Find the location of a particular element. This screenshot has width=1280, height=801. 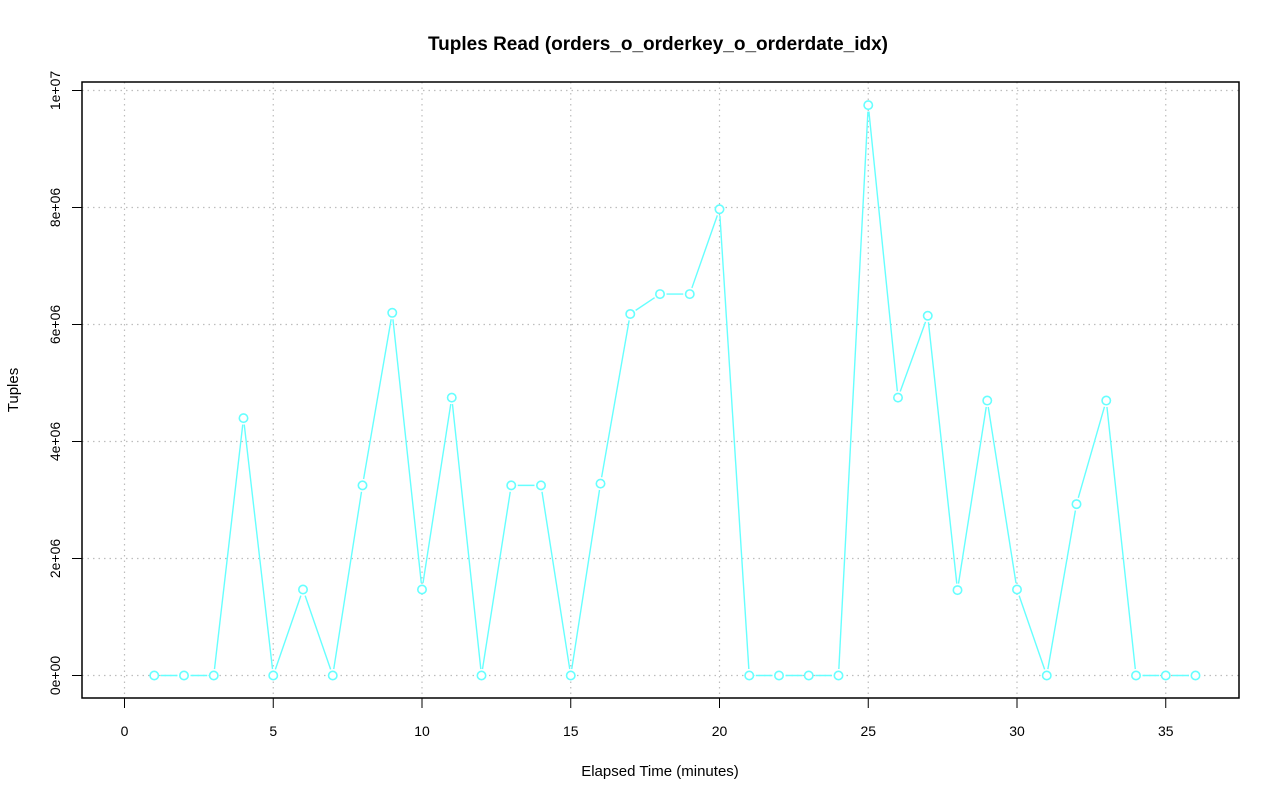

x-tick-label: 25 is located at coordinates (868, 731).